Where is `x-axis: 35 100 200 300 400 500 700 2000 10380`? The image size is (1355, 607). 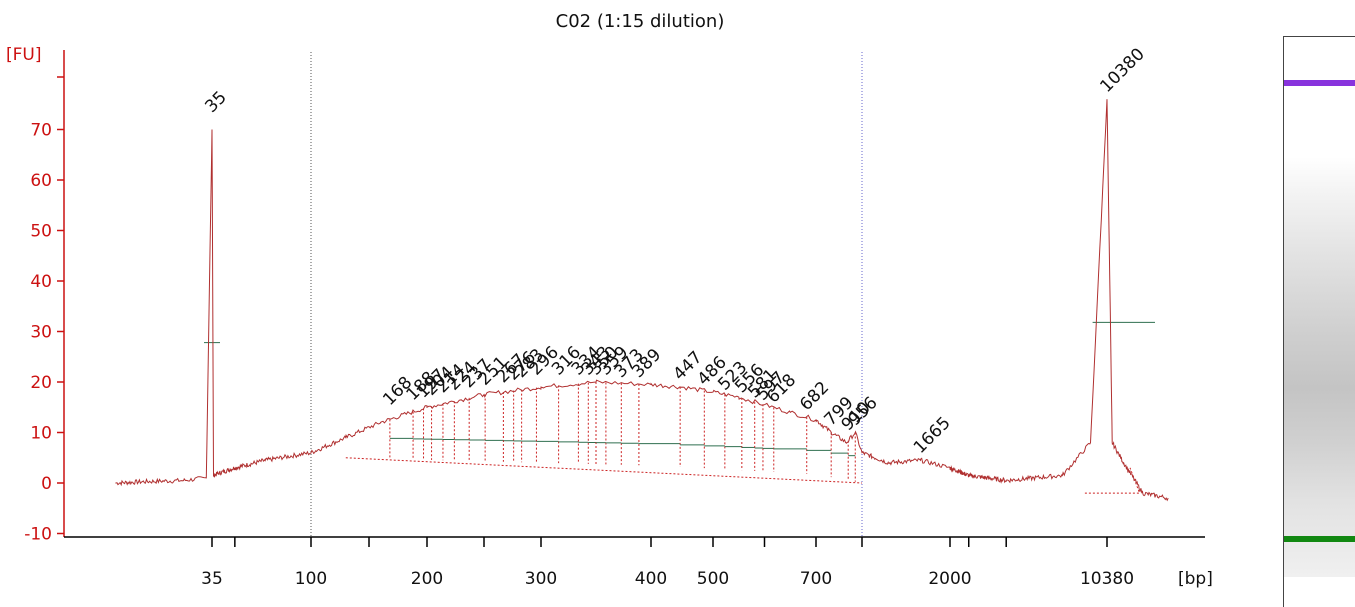
x-axis: 35 100 200 300 400 500 700 2000 10380 is located at coordinates (634, 563).